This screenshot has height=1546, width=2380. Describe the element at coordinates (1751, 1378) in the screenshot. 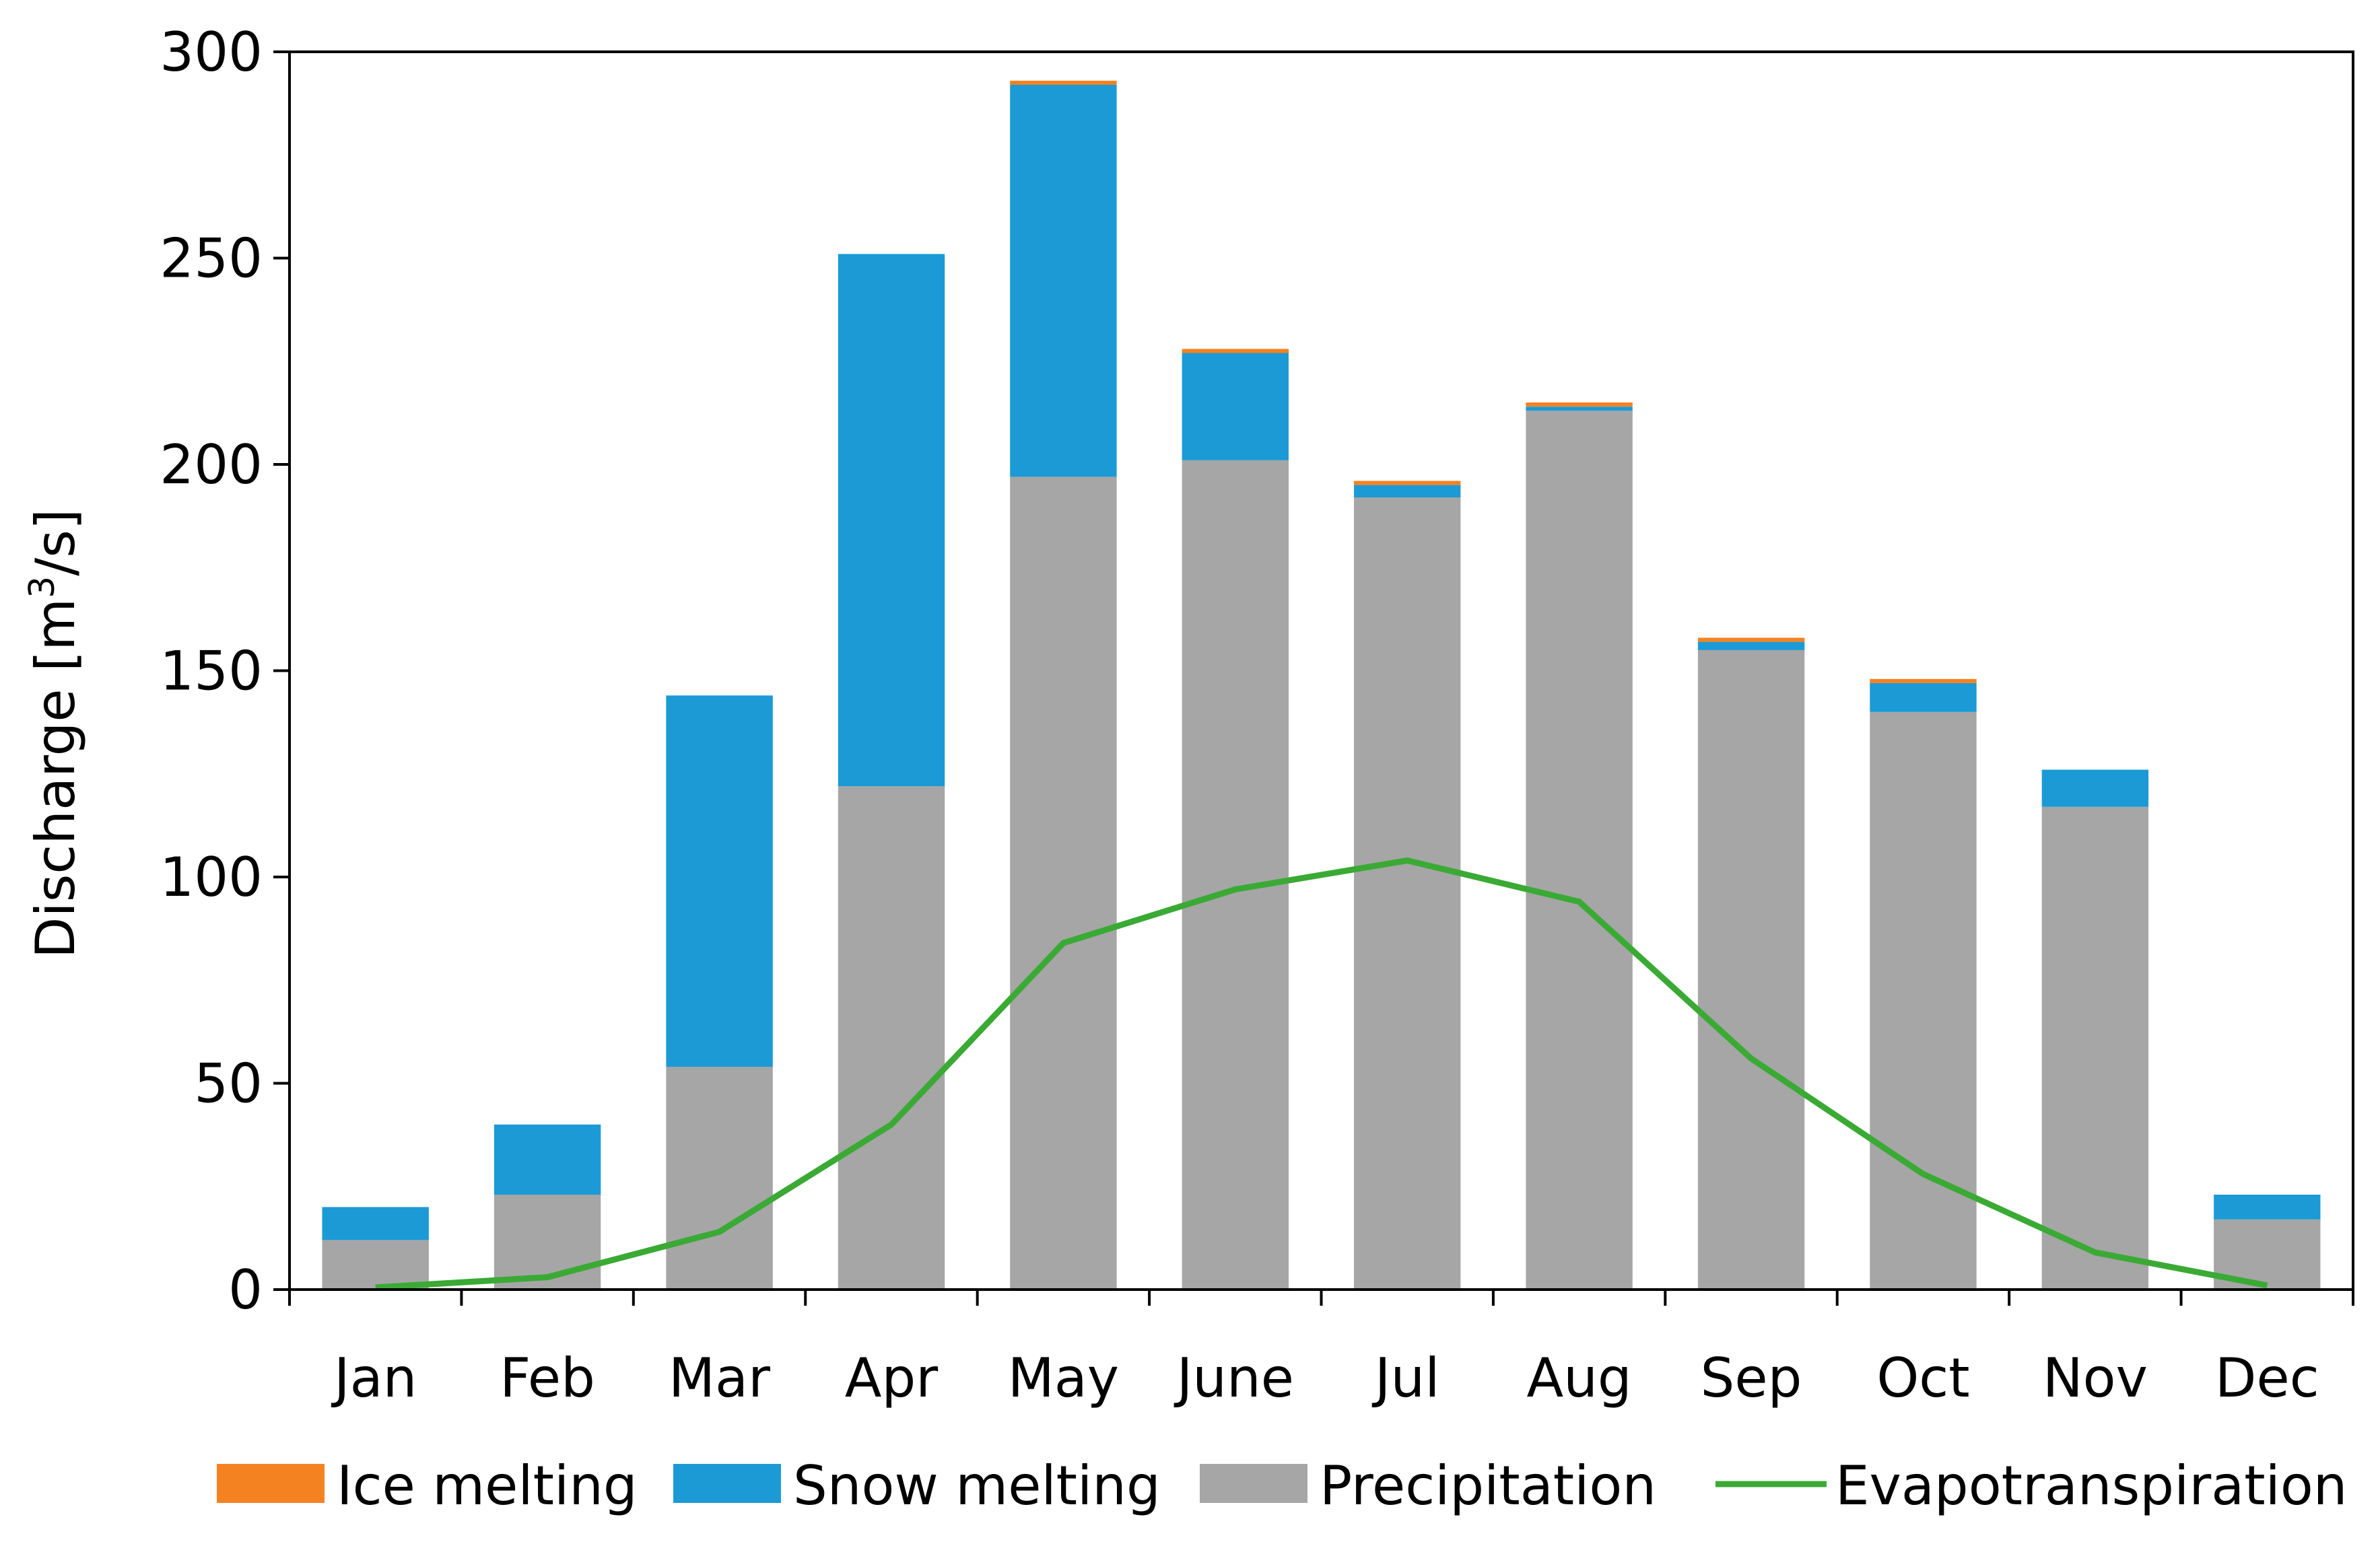

I see `x-tick-label-sep: Sep` at that location.